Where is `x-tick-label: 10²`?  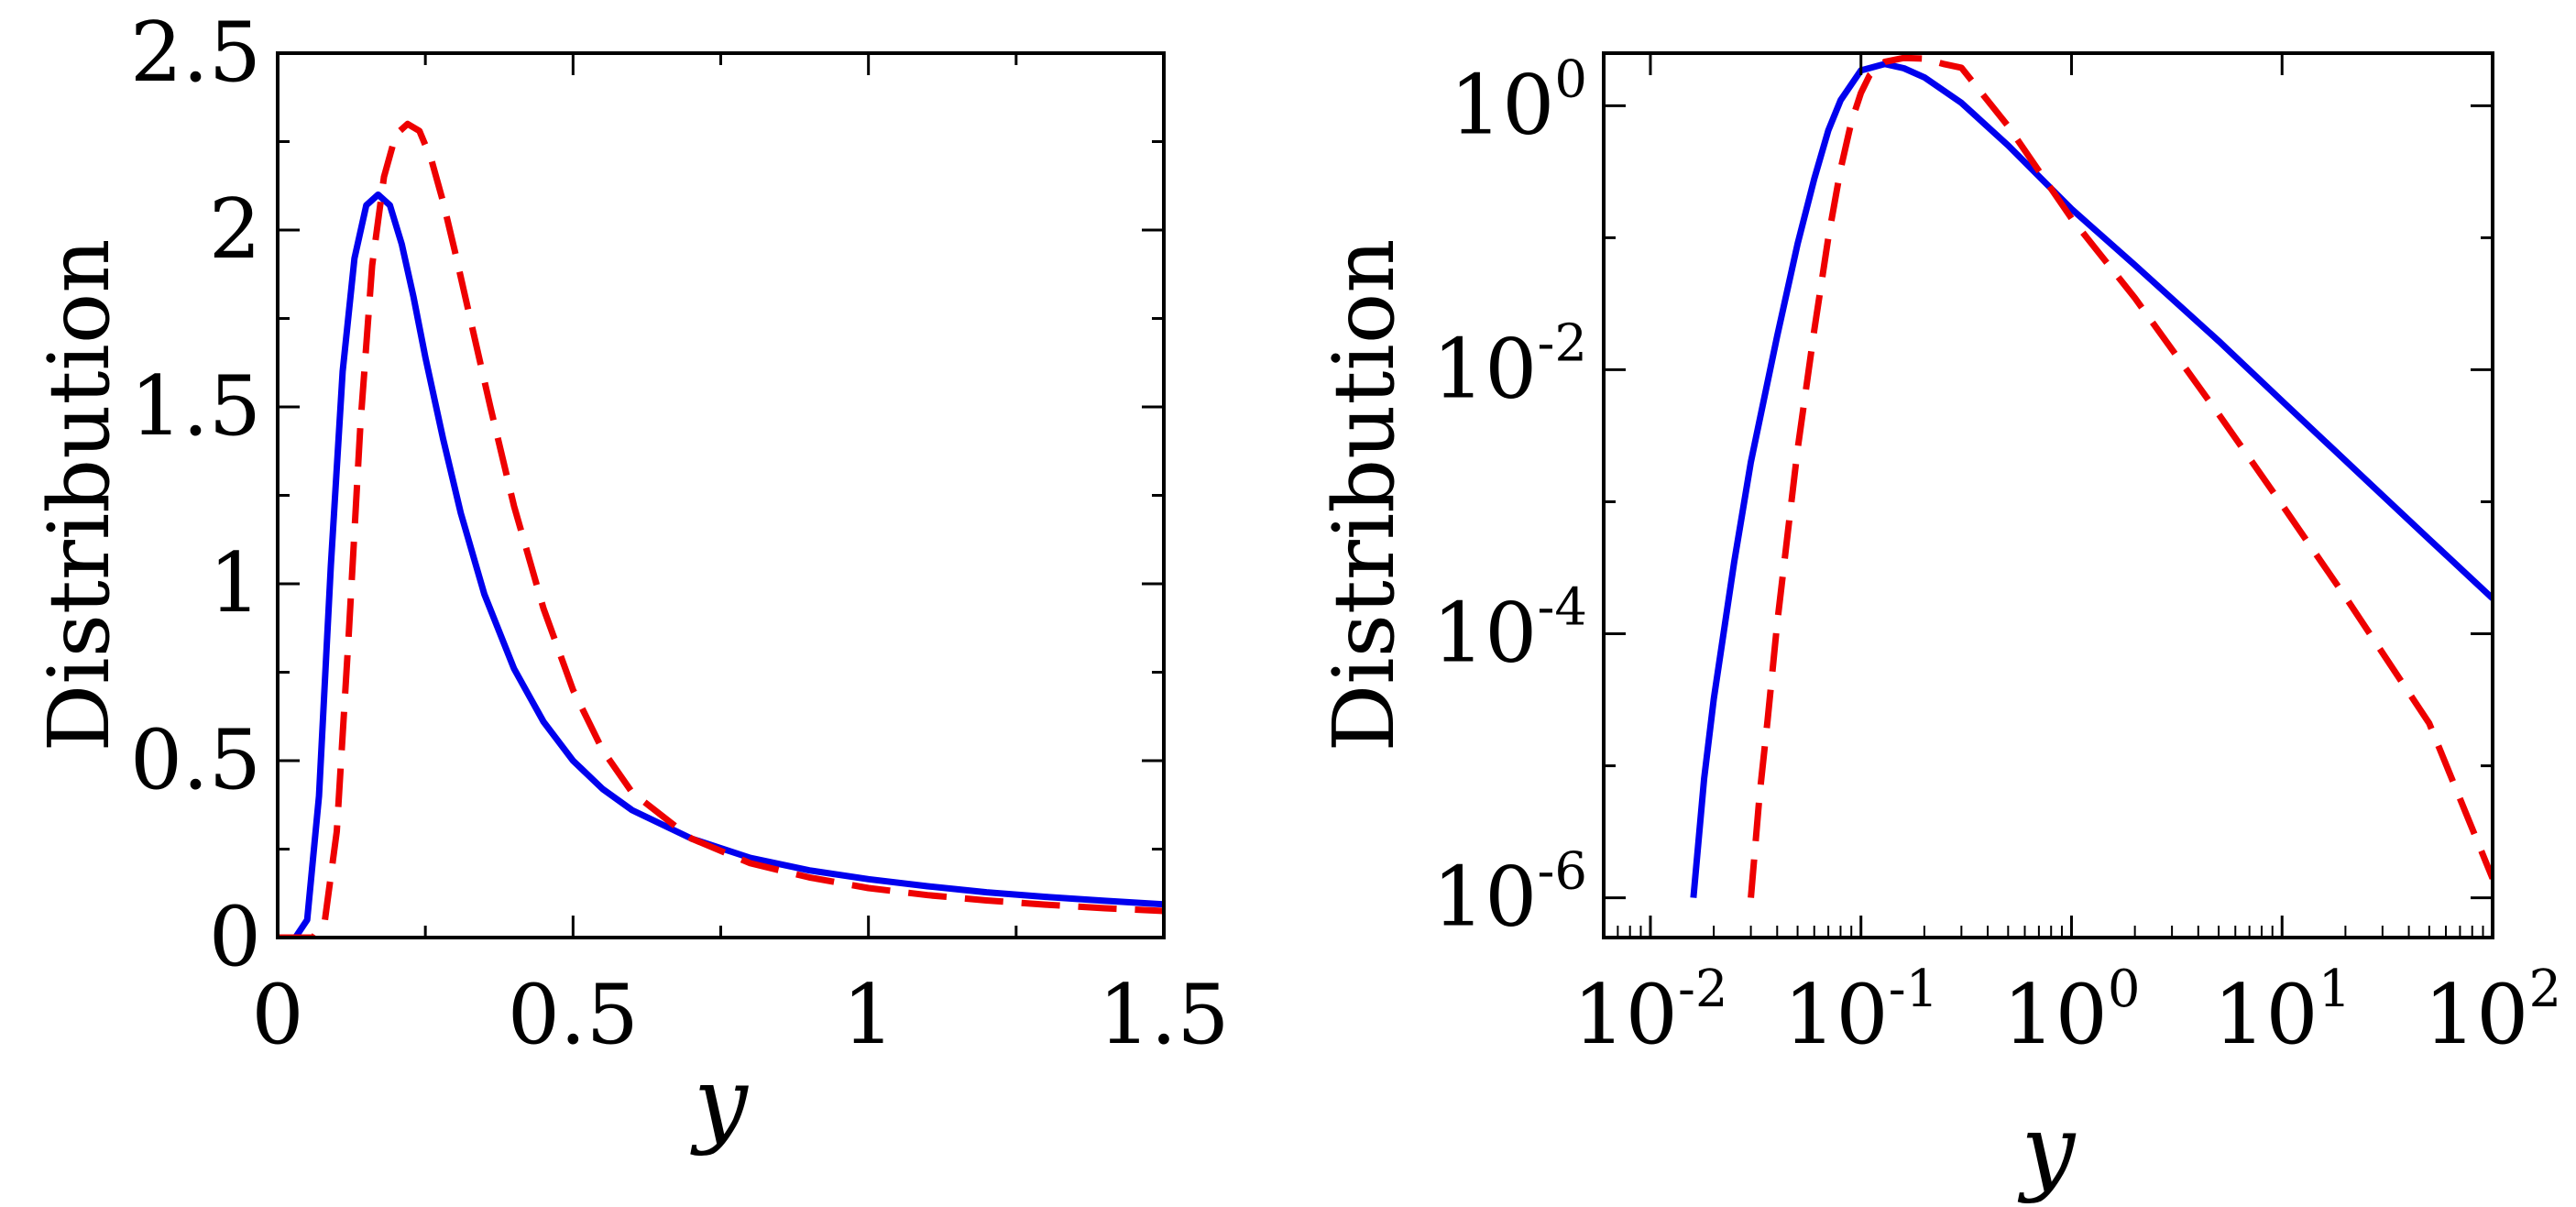 x-tick-label: 10² is located at coordinates (2492, 1012).